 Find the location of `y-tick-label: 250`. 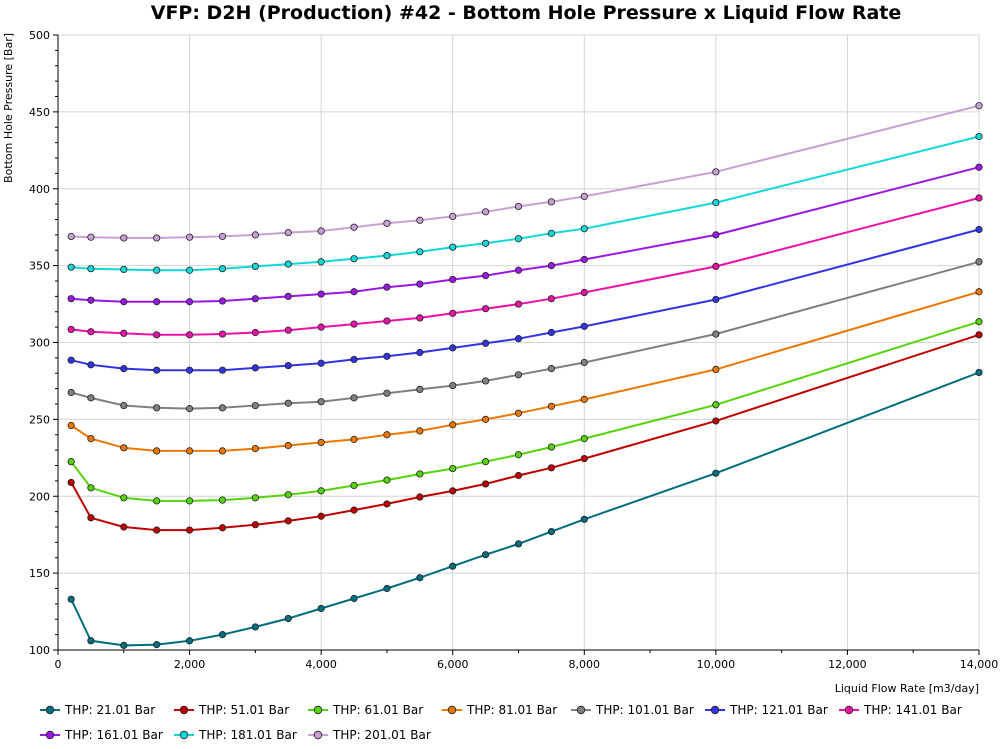

y-tick-label: 250 is located at coordinates (39, 419).